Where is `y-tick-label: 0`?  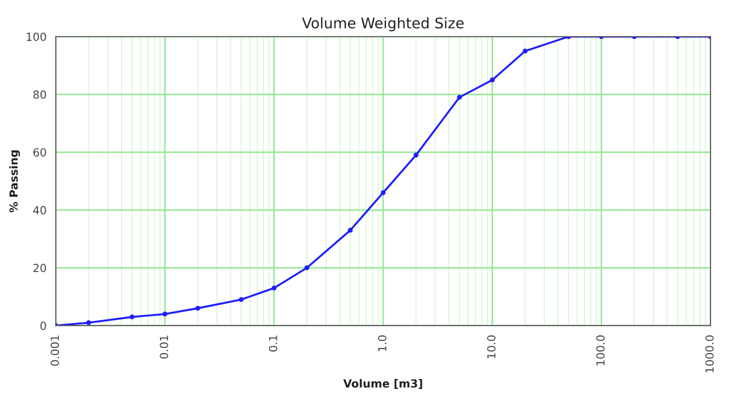 y-tick-label: 0 is located at coordinates (43, 326).